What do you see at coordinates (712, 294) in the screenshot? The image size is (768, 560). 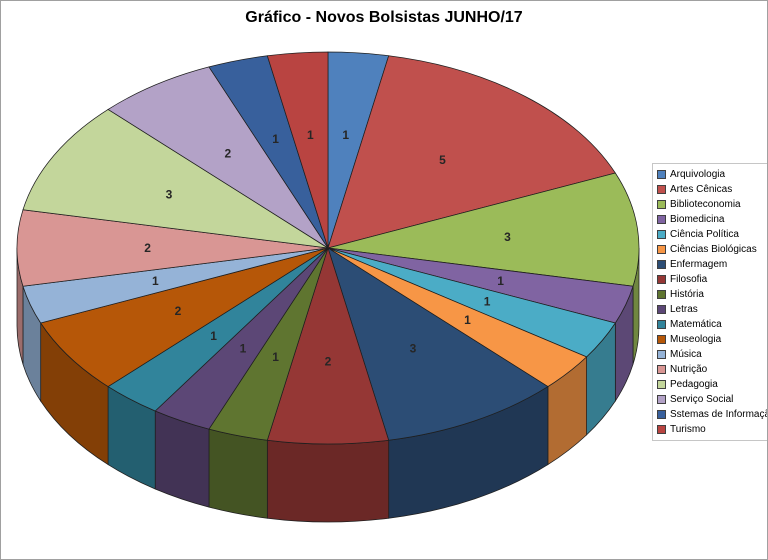 I see `legend-item: História` at bounding box center [712, 294].